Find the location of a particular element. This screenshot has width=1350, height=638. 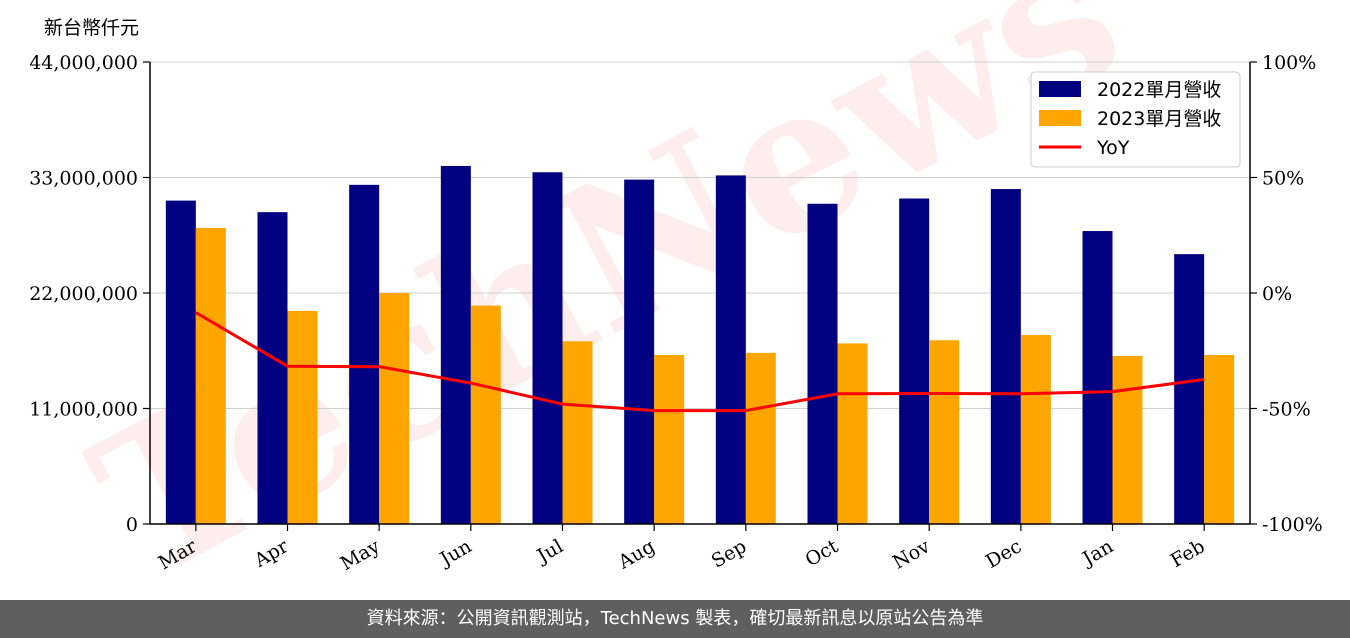

x-tick-label-aug: Aug is located at coordinates (636, 554).